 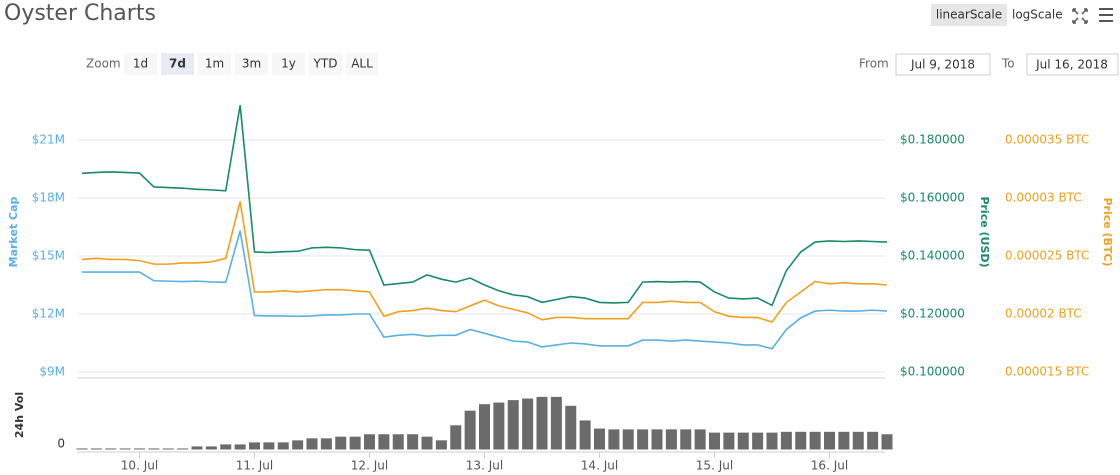 I want to click on menu-icon, so click(x=1106, y=15).